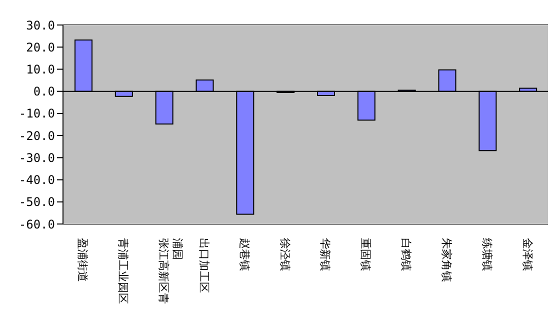 The height and width of the screenshot is (332, 554). What do you see at coordinates (36, 180) in the screenshot?
I see `y-tick-label: -40.0` at bounding box center [36, 180].